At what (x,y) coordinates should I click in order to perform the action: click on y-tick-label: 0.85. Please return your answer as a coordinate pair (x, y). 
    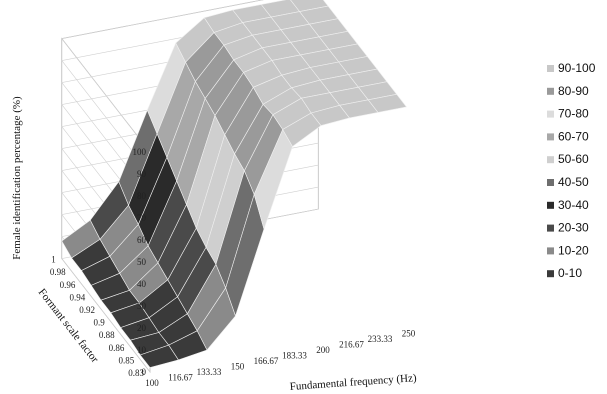
    Looking at the image, I should click on (126, 360).